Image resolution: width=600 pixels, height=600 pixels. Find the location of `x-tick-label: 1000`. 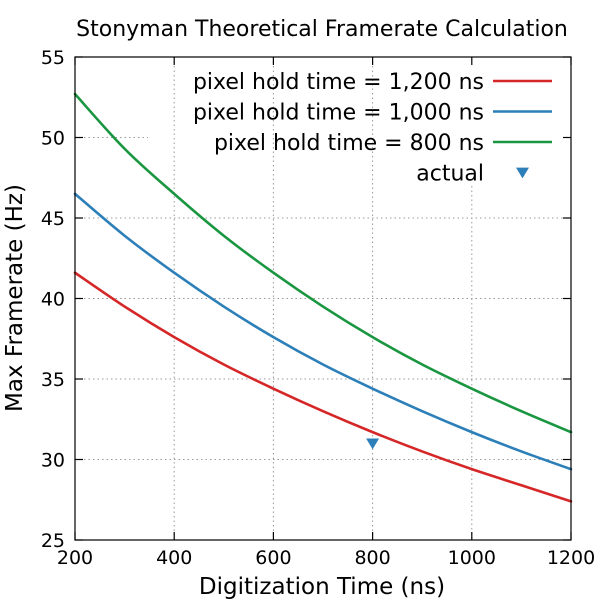

x-tick-label: 1000 is located at coordinates (472, 558).